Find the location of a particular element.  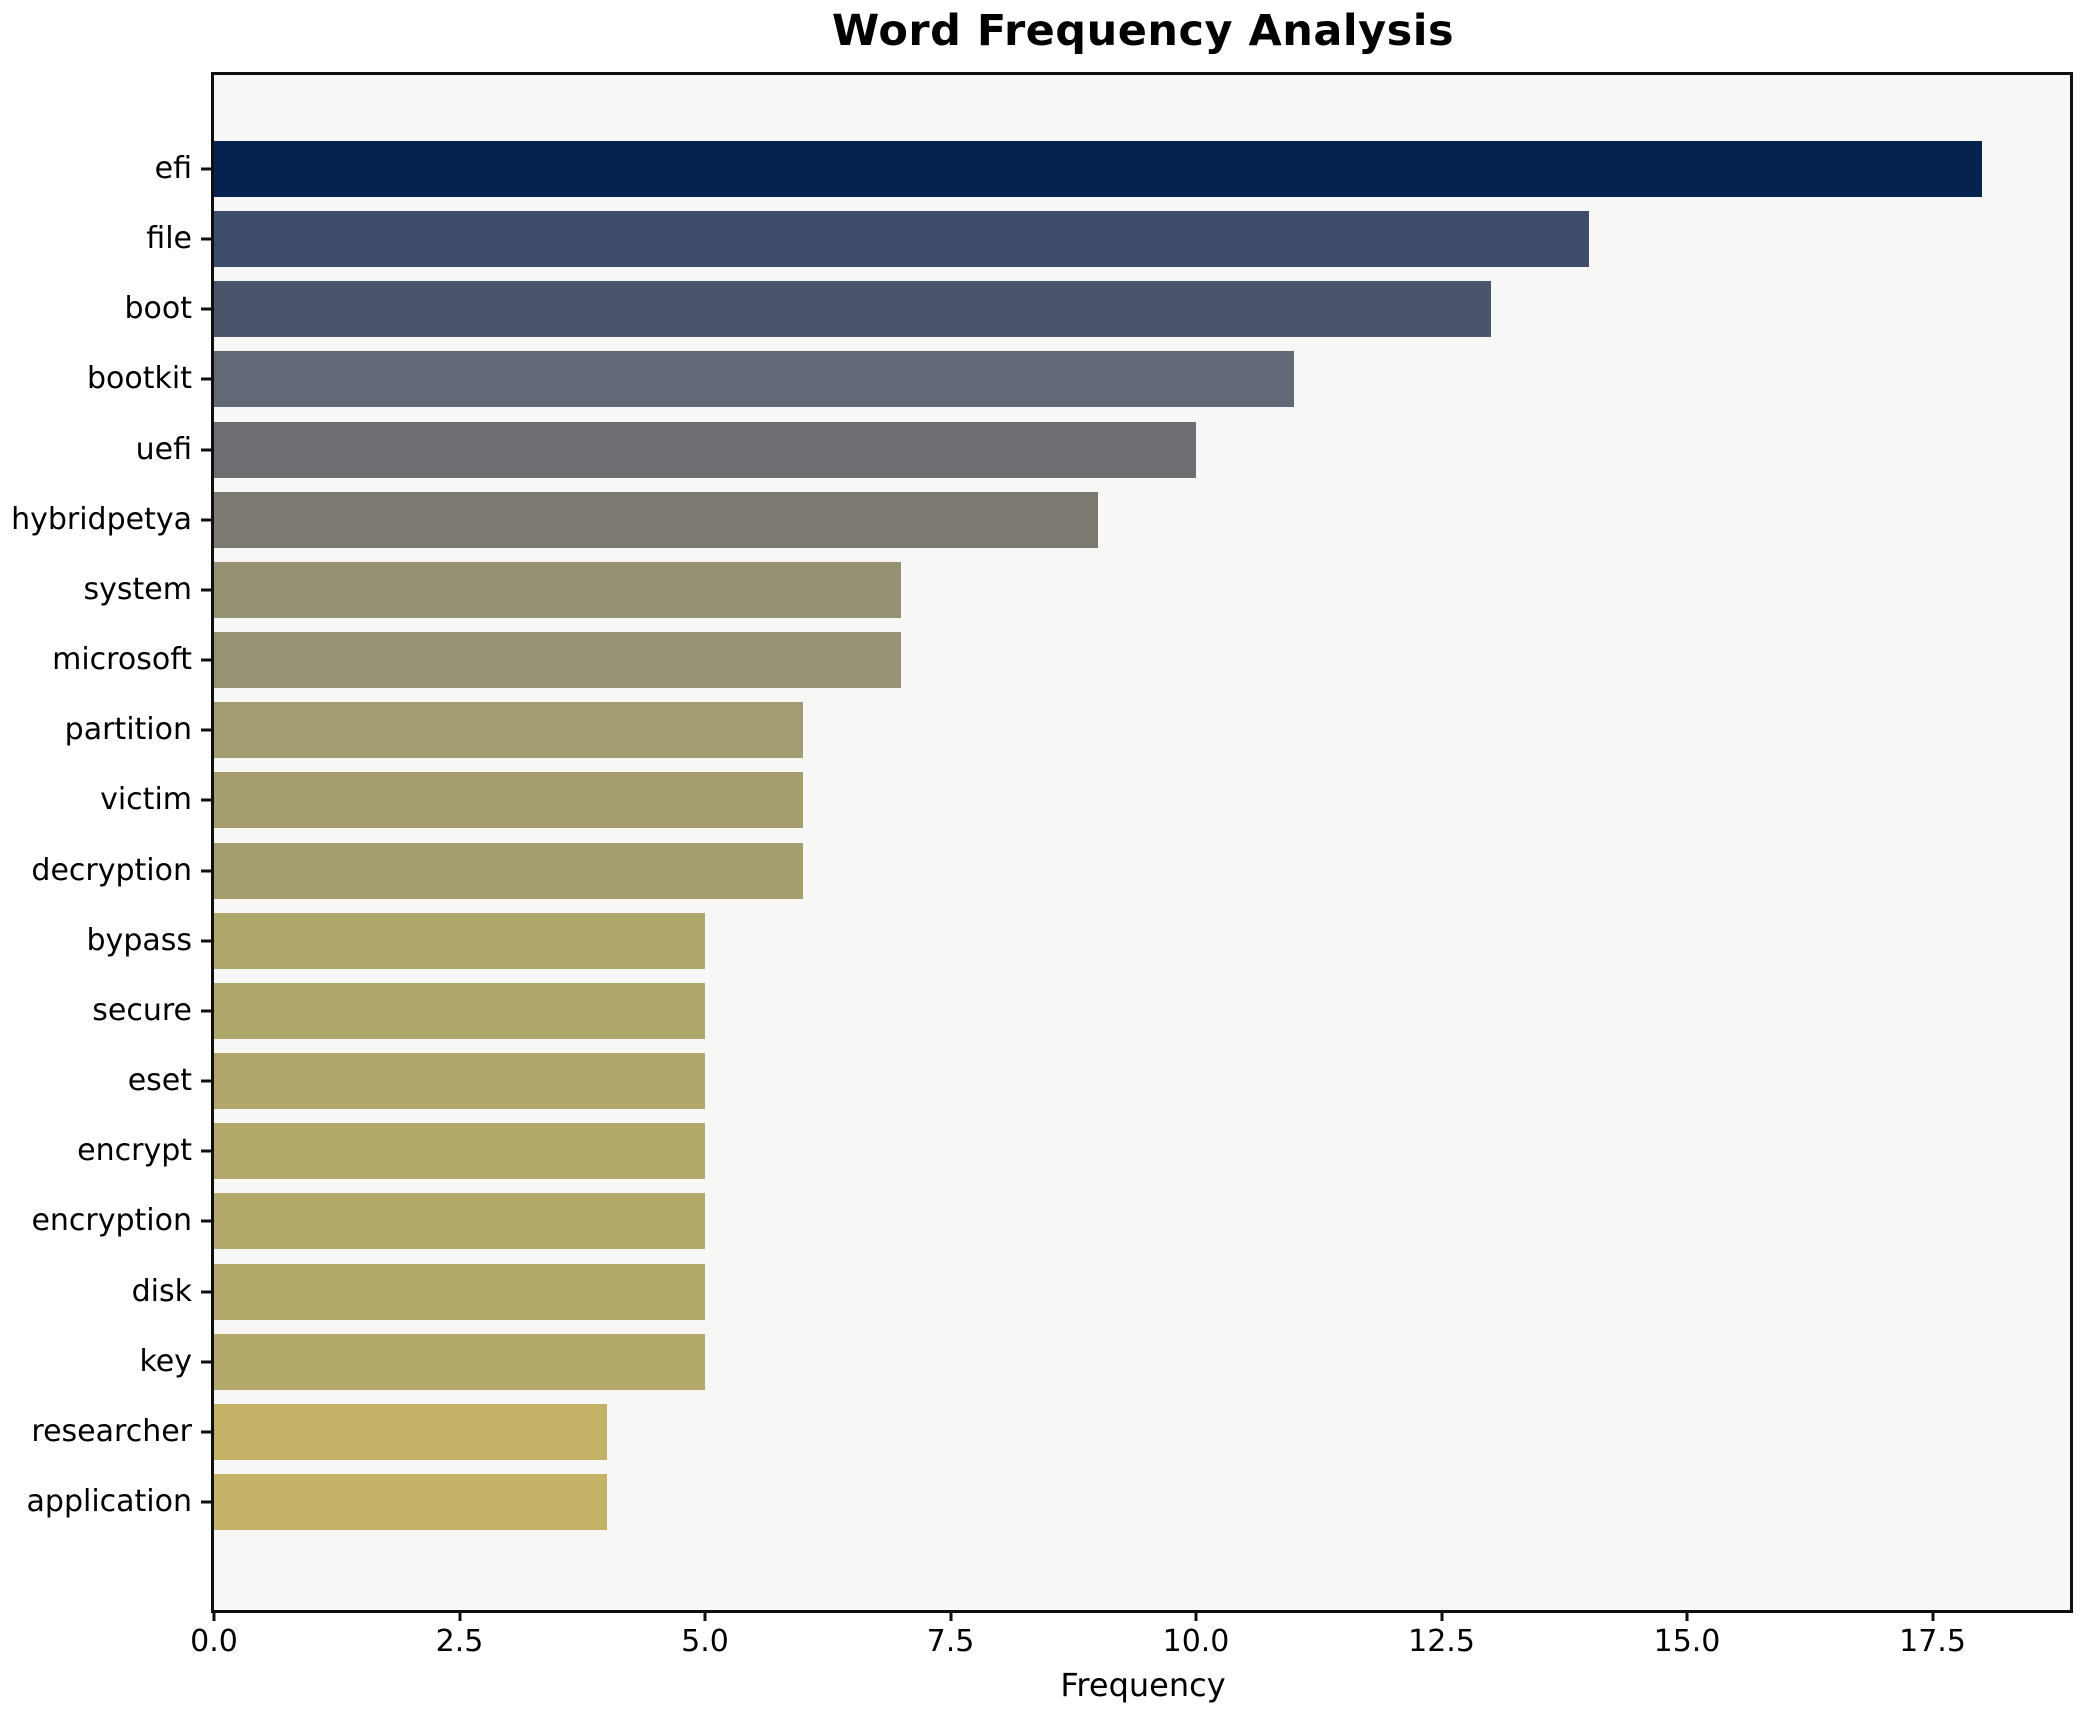

bar-row: efi is located at coordinates (1112, 169).